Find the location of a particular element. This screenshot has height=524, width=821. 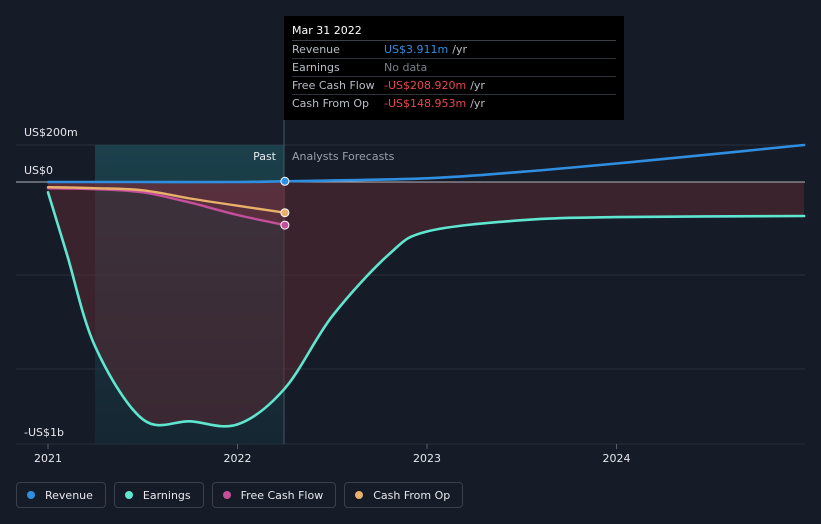

x-tick-label: 2022 is located at coordinates (238, 458).